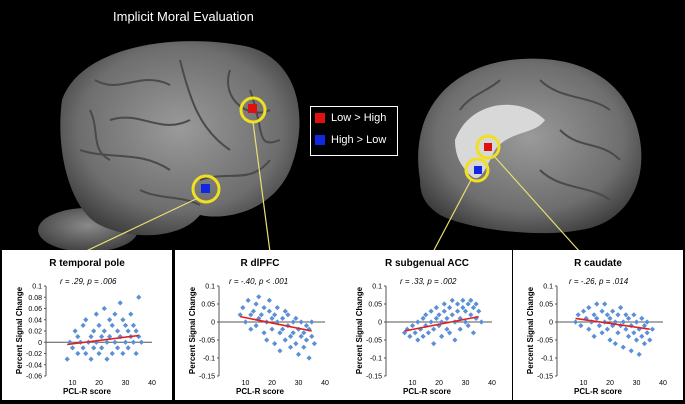 The image size is (685, 404). Describe the element at coordinates (252, 108) in the screenshot. I see `activation-dlpfc` at that location.